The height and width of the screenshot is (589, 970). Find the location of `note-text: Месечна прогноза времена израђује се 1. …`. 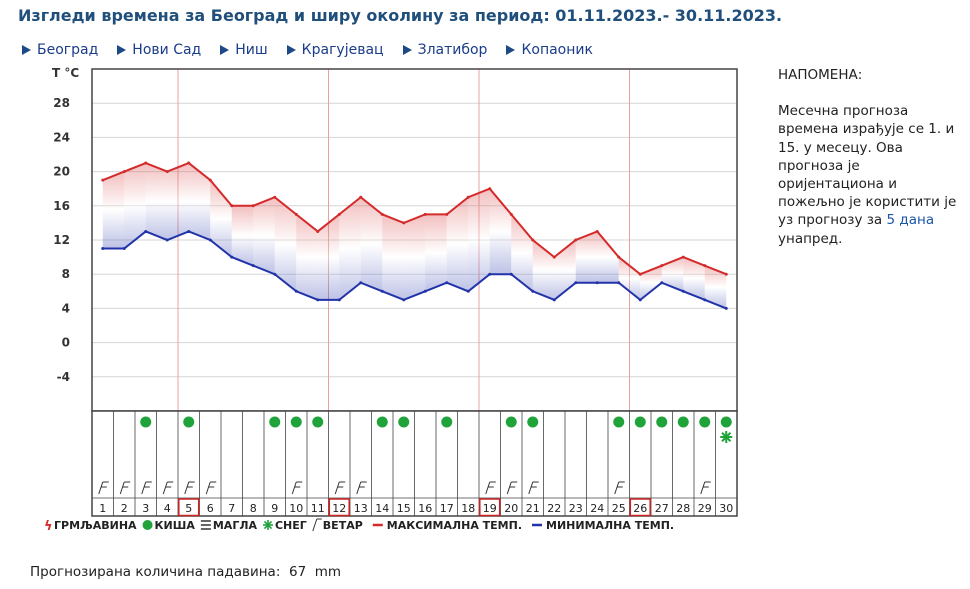

note-text: Месечна прогноза времена израђује се 1. … is located at coordinates (868, 175).